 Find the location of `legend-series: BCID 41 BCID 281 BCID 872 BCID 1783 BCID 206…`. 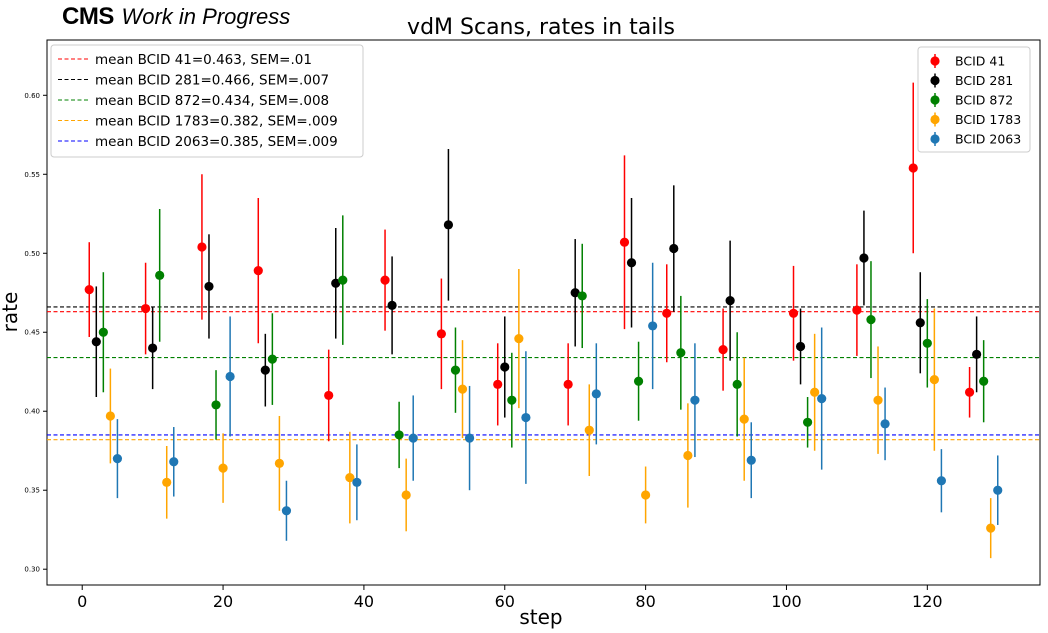

legend-series: BCID 41 BCID 281 BCID 872 BCID 1783 BCID 206… is located at coordinates (974, 99).